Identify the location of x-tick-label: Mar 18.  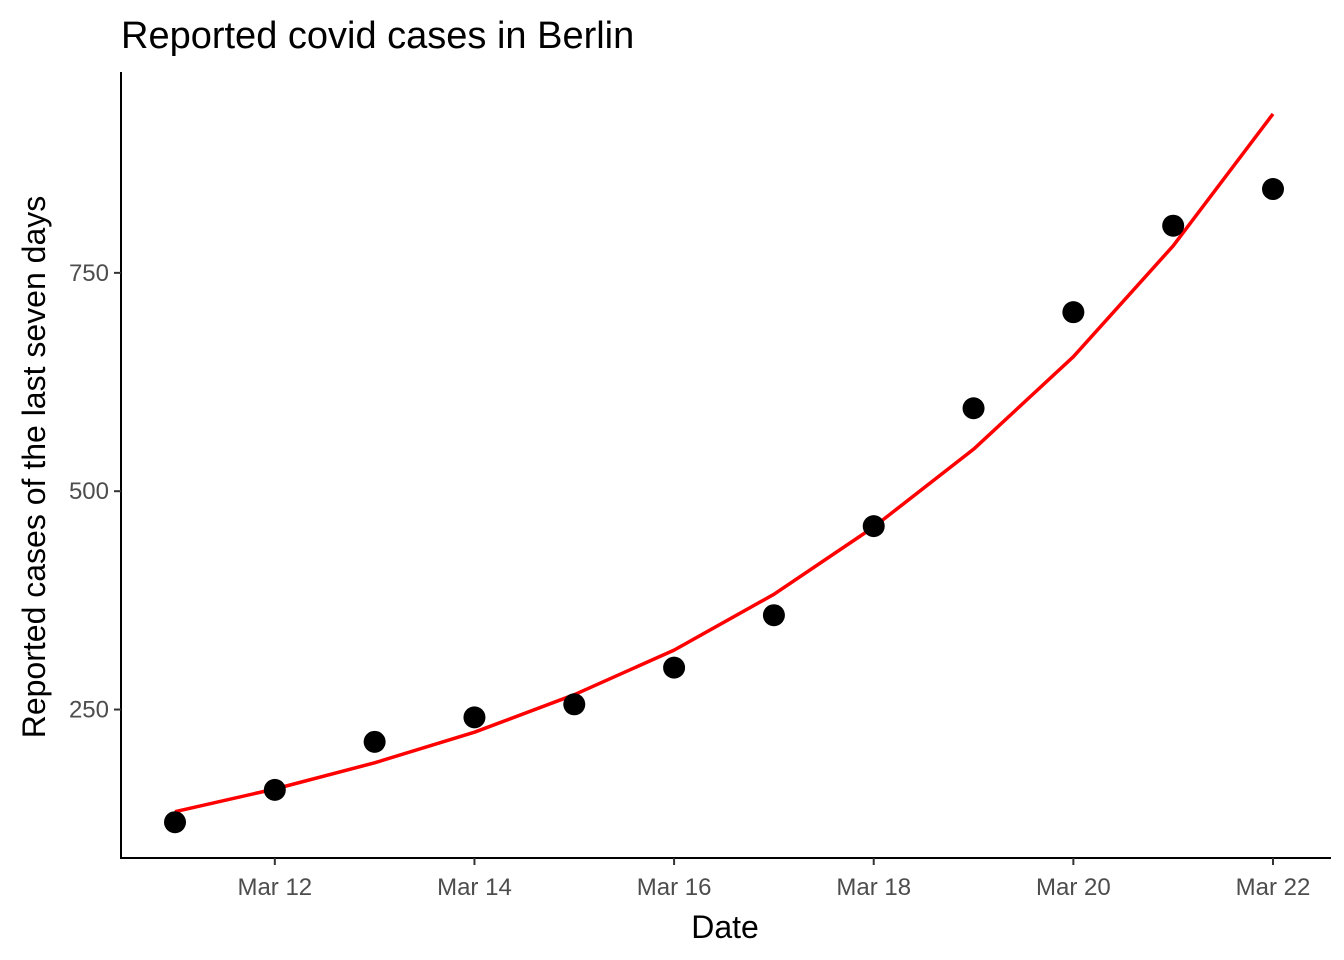
(873, 887).